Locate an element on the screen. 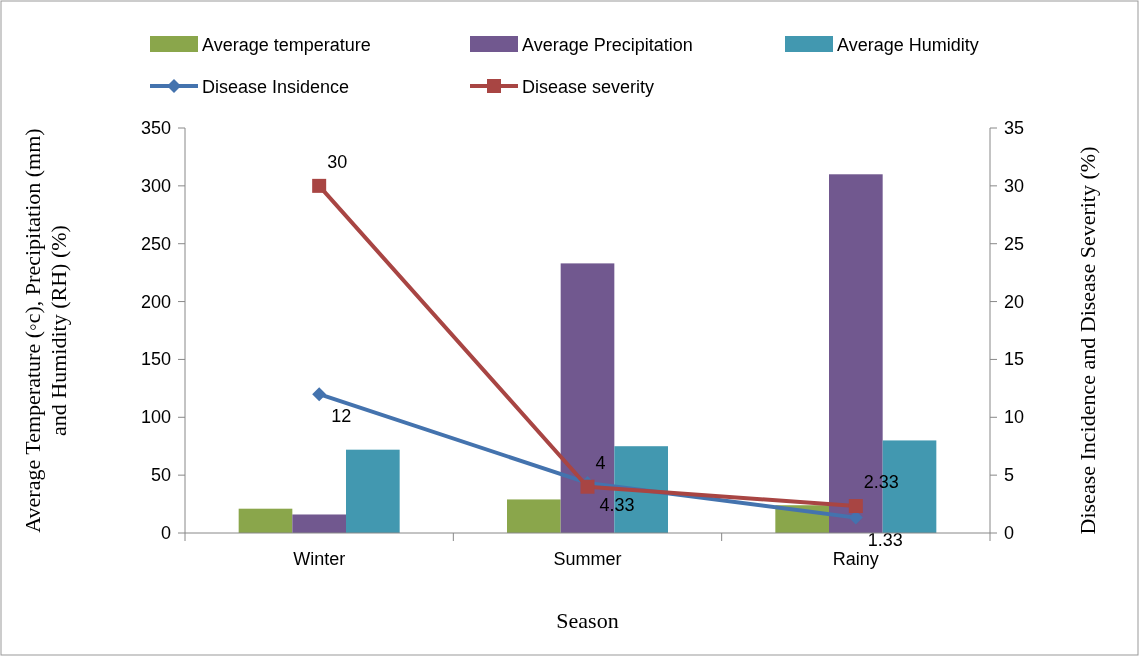 The width and height of the screenshot is (1139, 656). y2-tick-label: 30 is located at coordinates (1014, 185).